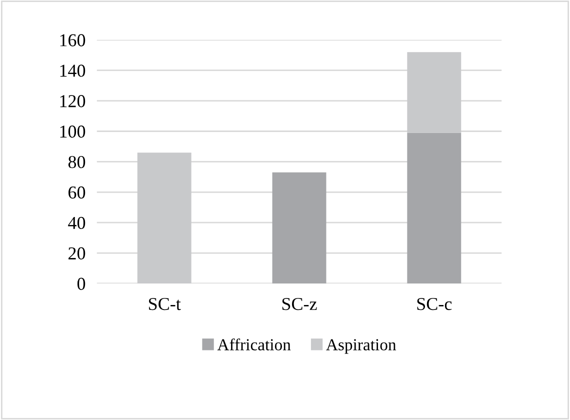 This screenshot has width=570, height=420. Describe the element at coordinates (165, 304) in the screenshot. I see `x-tick-label: SC-t` at that location.